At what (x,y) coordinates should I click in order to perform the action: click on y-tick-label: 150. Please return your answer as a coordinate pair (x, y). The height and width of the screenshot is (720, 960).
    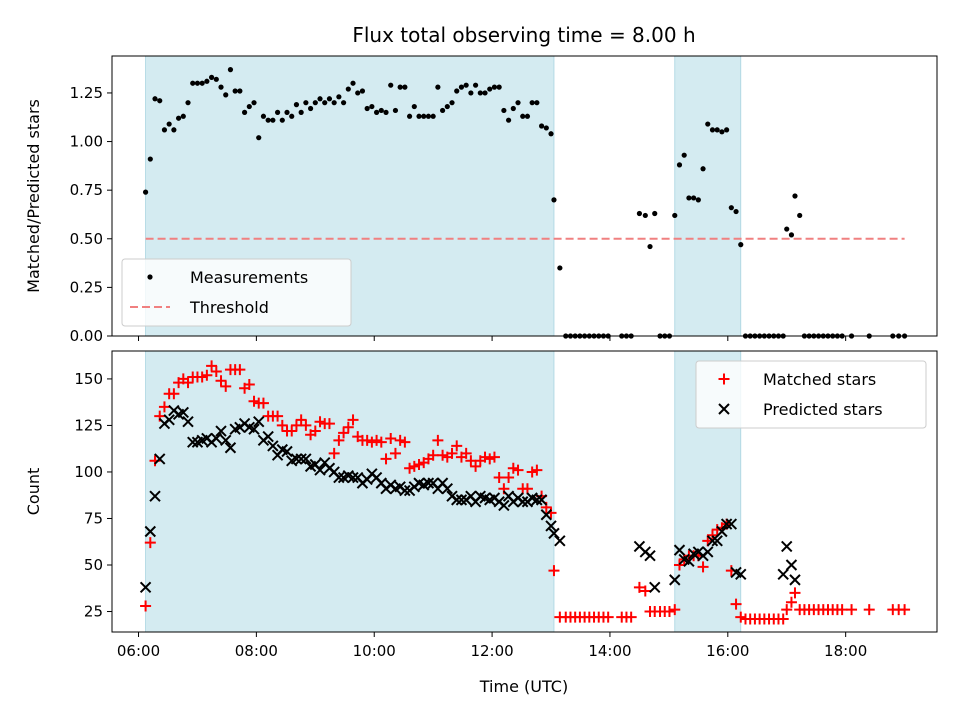
    Looking at the image, I should click on (88, 379).